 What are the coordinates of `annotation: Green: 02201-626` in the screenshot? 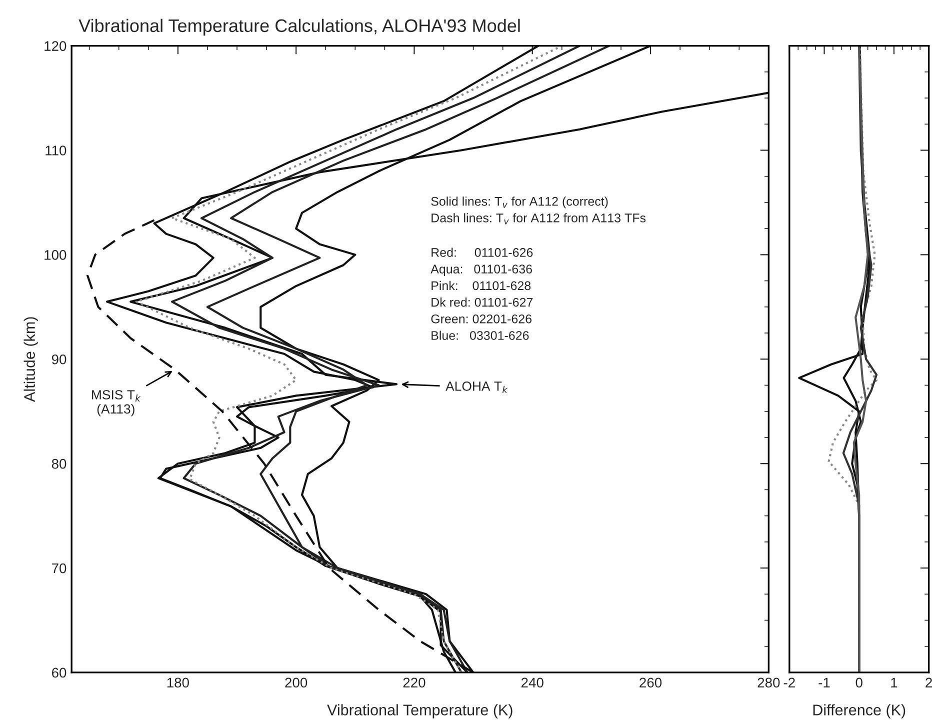 It's located at (481, 319).